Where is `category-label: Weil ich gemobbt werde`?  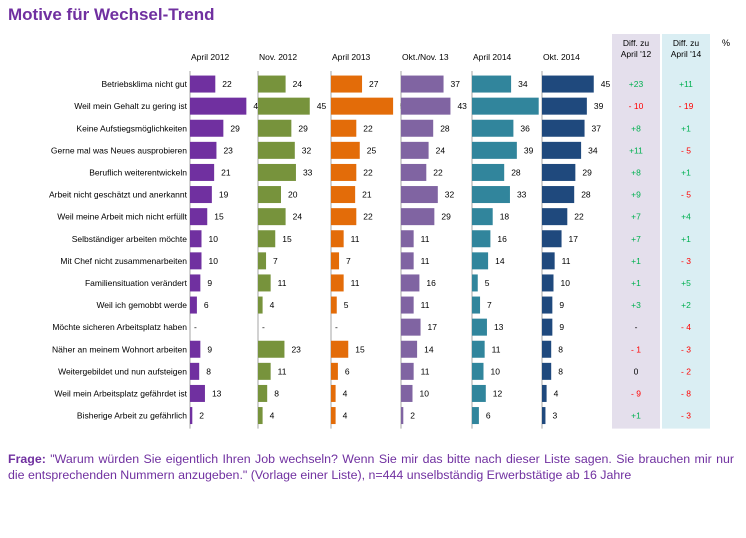 category-label: Weil ich gemobbt werde is located at coordinates (141, 305).